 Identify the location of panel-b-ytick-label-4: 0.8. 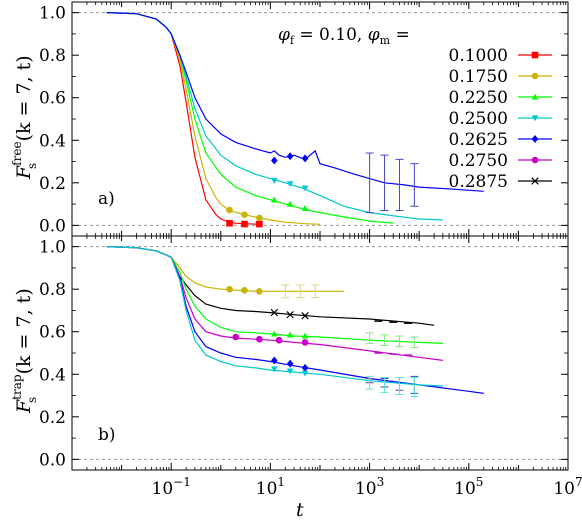
(52, 290).